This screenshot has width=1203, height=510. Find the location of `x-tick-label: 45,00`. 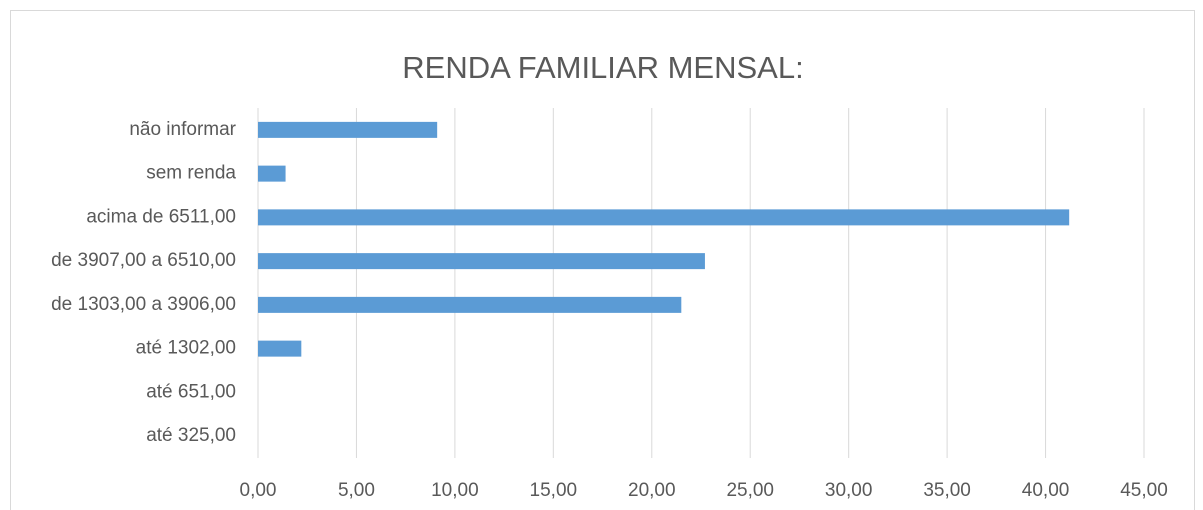

x-tick-label: 45,00 is located at coordinates (1144, 490).